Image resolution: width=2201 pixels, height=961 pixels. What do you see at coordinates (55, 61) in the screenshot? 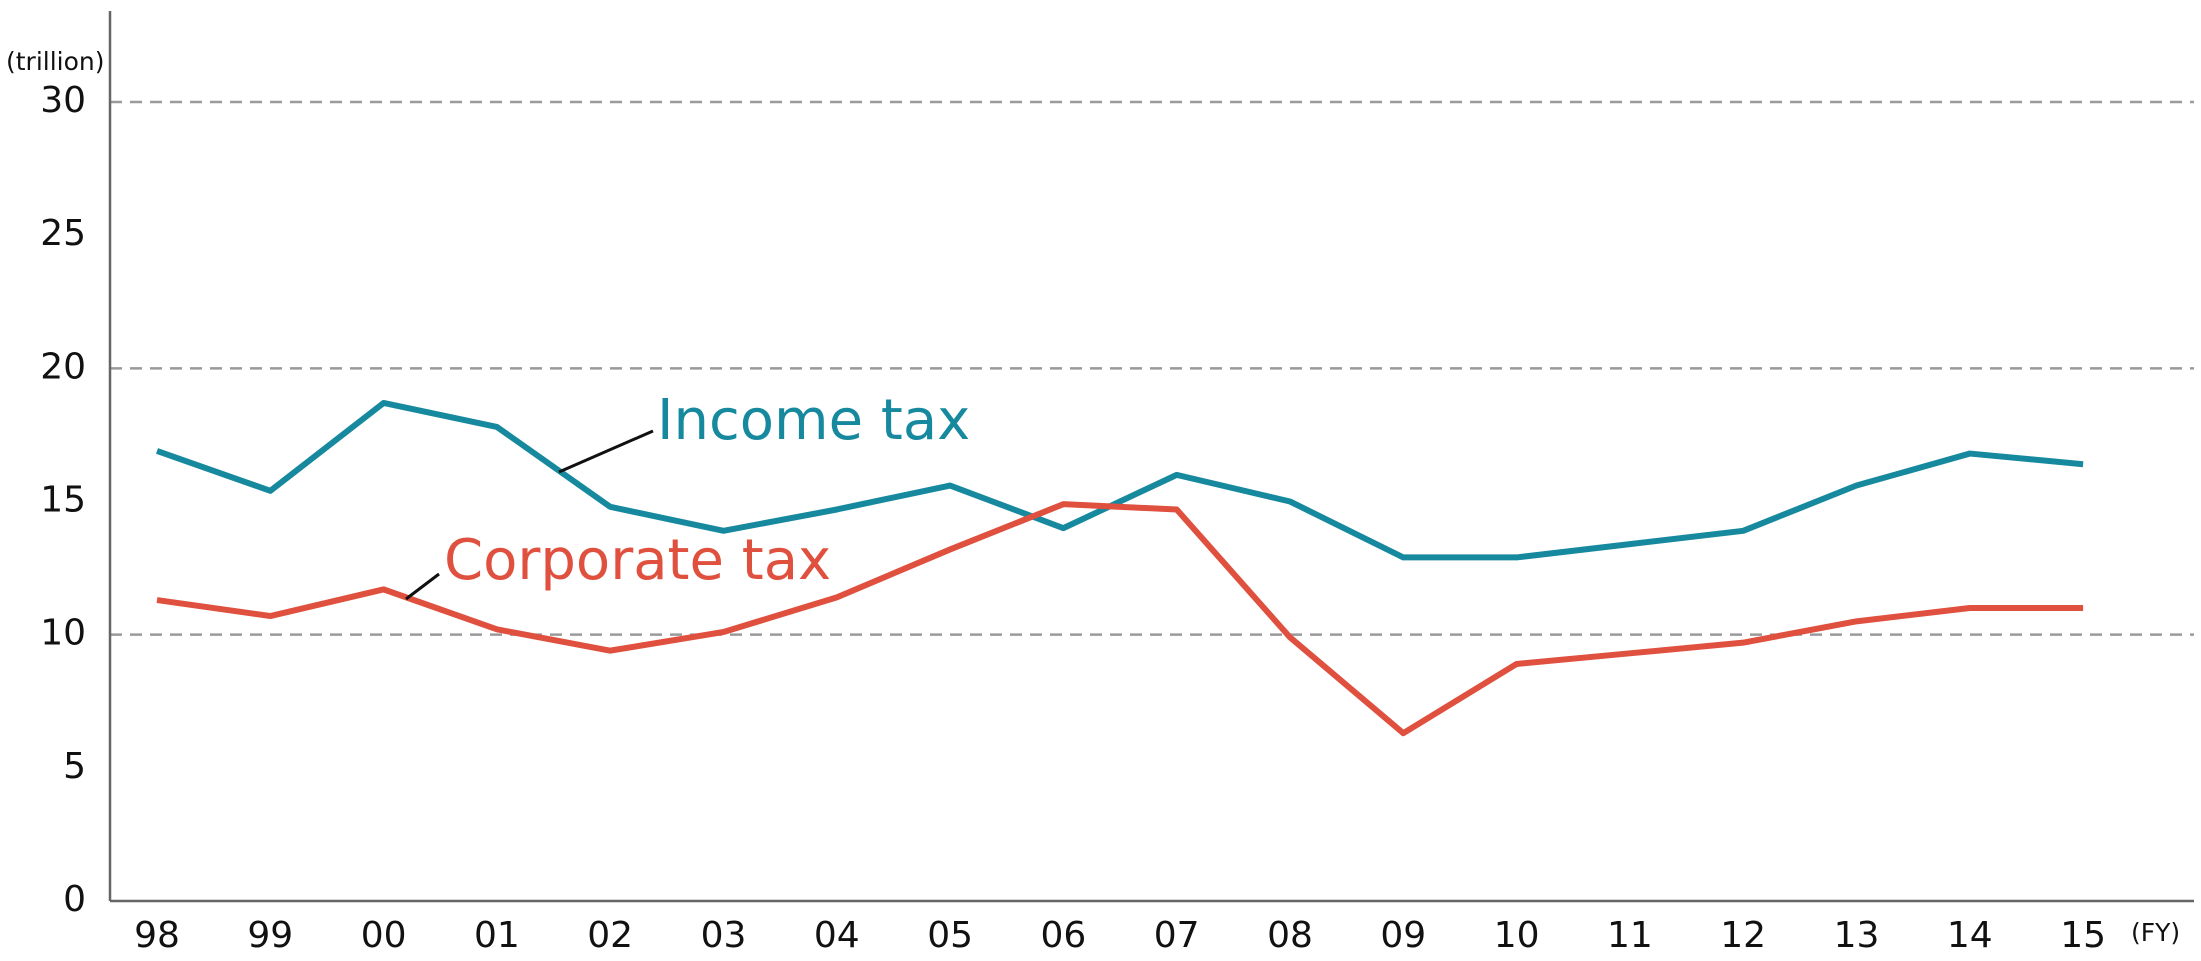
I see `y-unit: (trillion)` at bounding box center [55, 61].